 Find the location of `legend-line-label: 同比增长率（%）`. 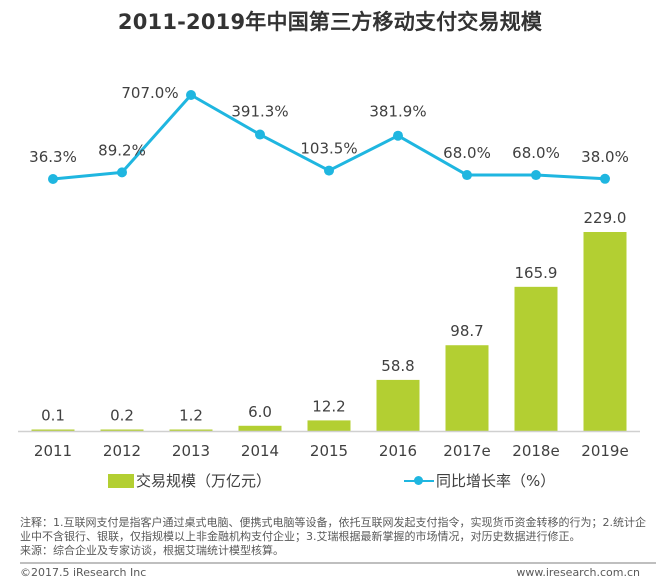

legend-line-label: 同比增长率（%） is located at coordinates (496, 481).